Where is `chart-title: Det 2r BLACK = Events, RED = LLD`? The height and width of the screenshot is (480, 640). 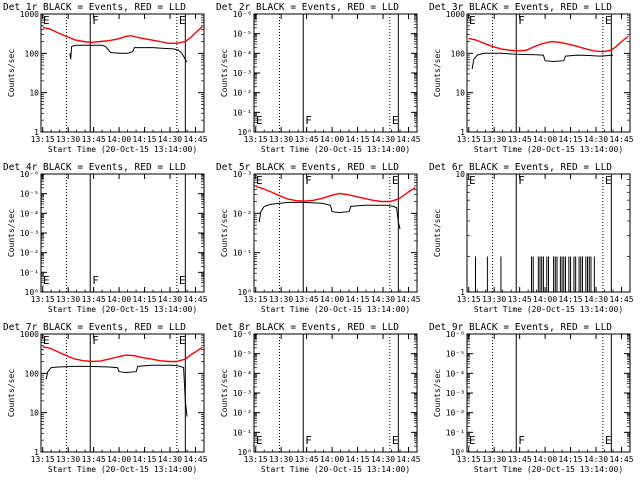 chart-title: Det 2r BLACK = Events, RED = LLD is located at coordinates (307, 7).